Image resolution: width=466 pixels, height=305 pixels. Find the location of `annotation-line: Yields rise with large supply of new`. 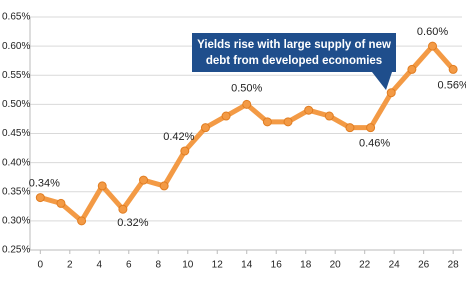

annotation-line: Yields rise with large supply of new is located at coordinates (294, 45).